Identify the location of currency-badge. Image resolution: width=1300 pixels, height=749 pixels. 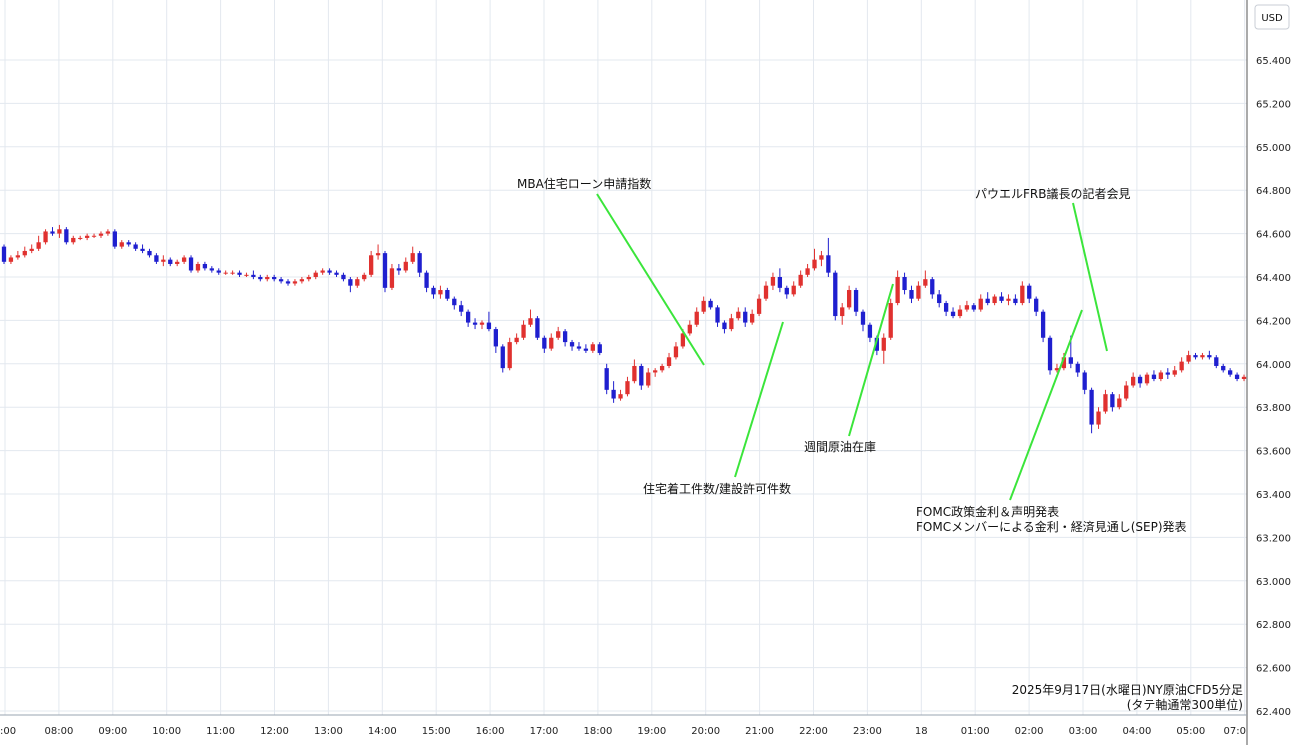
(1272, 17).